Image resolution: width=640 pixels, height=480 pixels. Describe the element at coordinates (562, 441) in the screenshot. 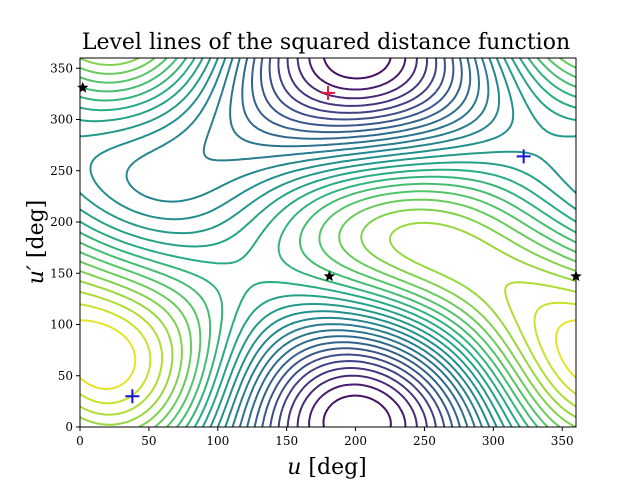

I see `x-tick-label: 350` at that location.